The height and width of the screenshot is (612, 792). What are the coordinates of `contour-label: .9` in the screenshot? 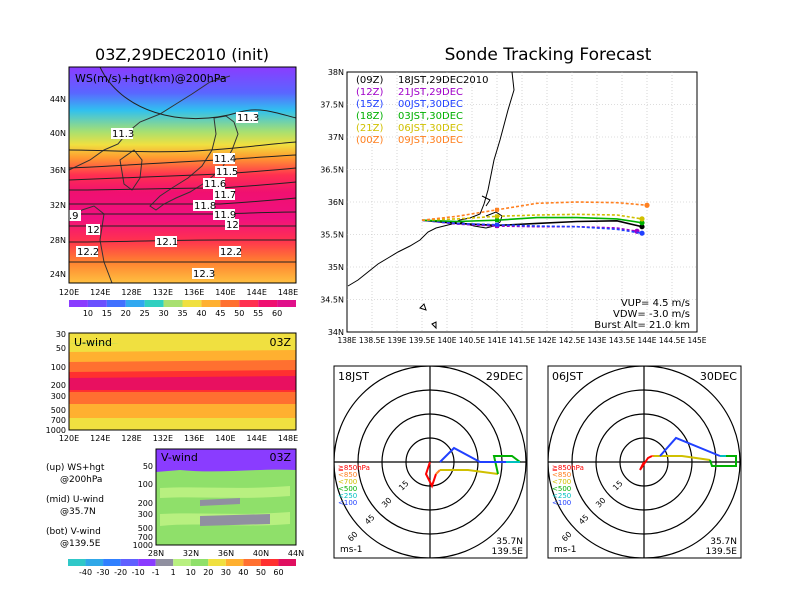 It's located at (74, 216).